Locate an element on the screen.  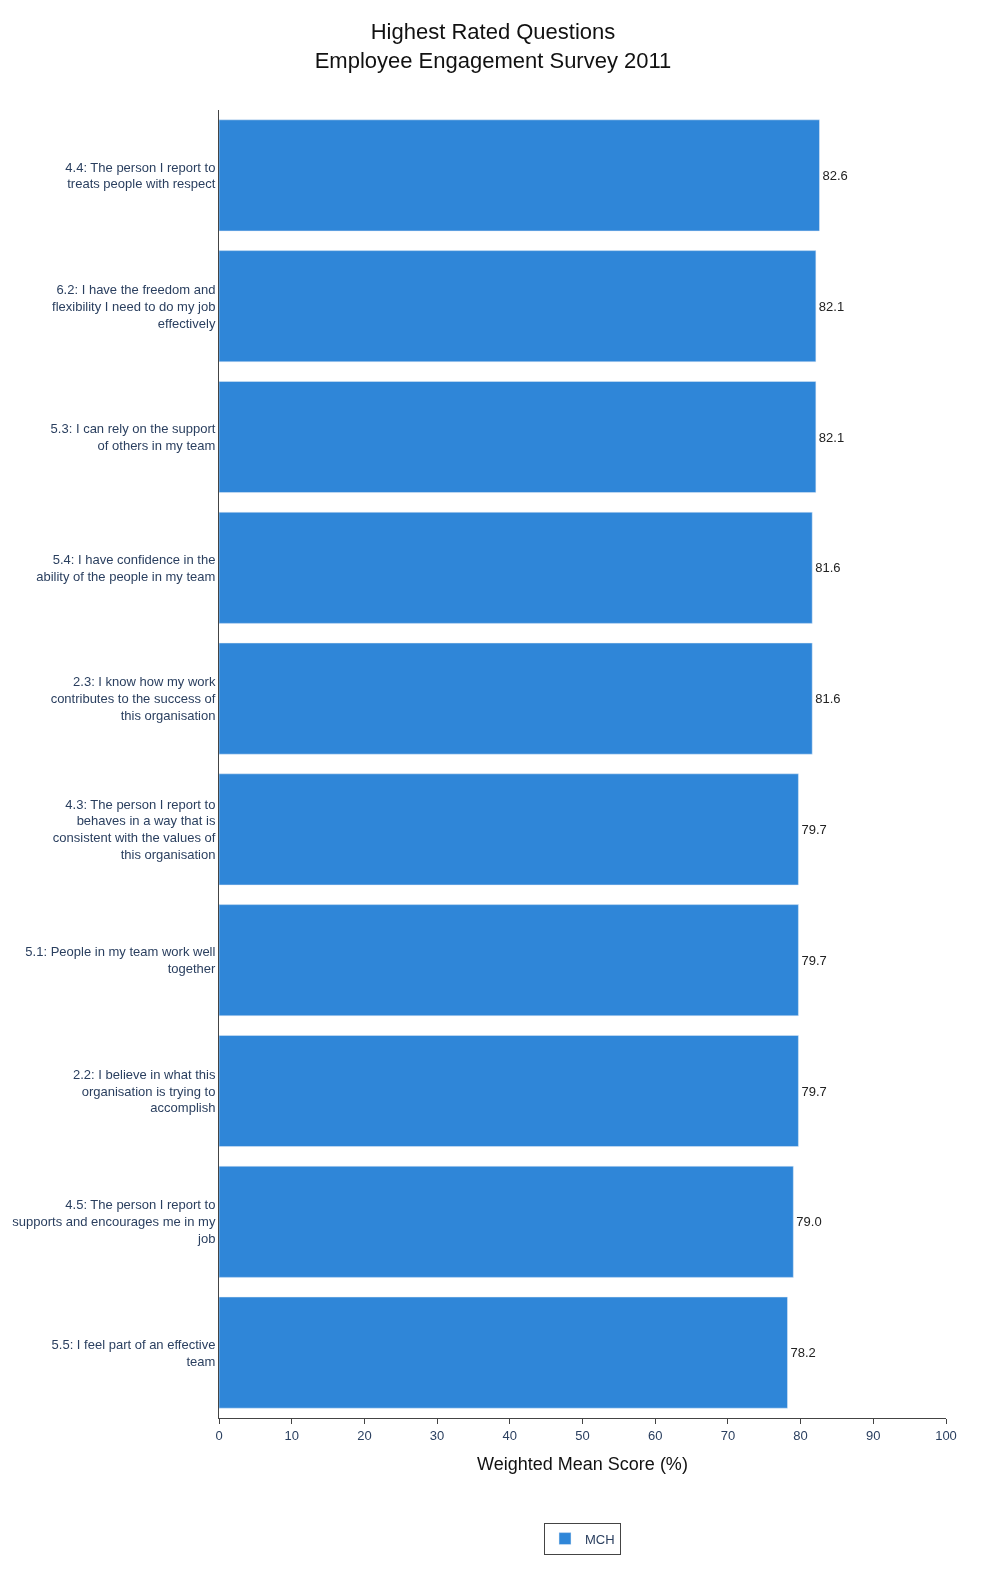
y-tick-label: 5.5: I feel part of an effective team is located at coordinates (133, 1352).